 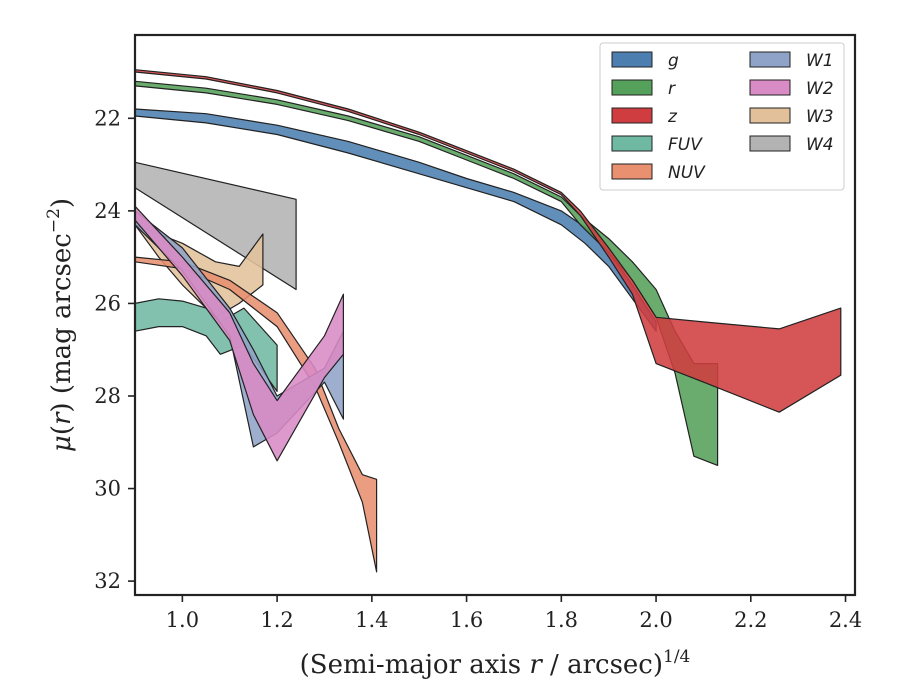 What do you see at coordinates (60, 325) in the screenshot?
I see `y-axis-title: μ(r) (mag arcsec−2)` at bounding box center [60, 325].